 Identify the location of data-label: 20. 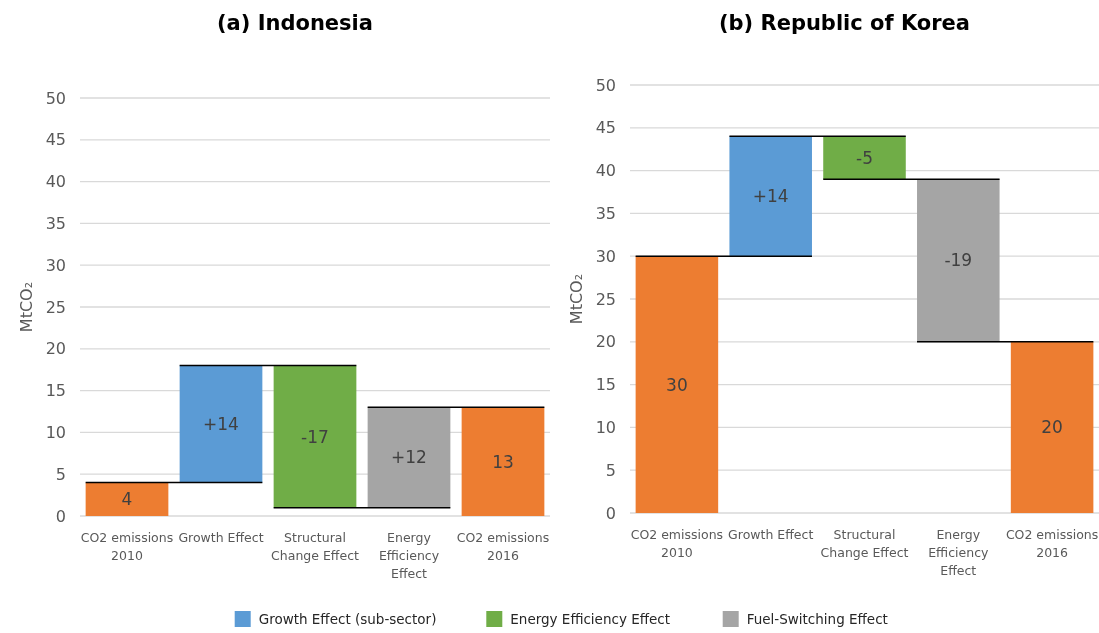
(1052, 427).